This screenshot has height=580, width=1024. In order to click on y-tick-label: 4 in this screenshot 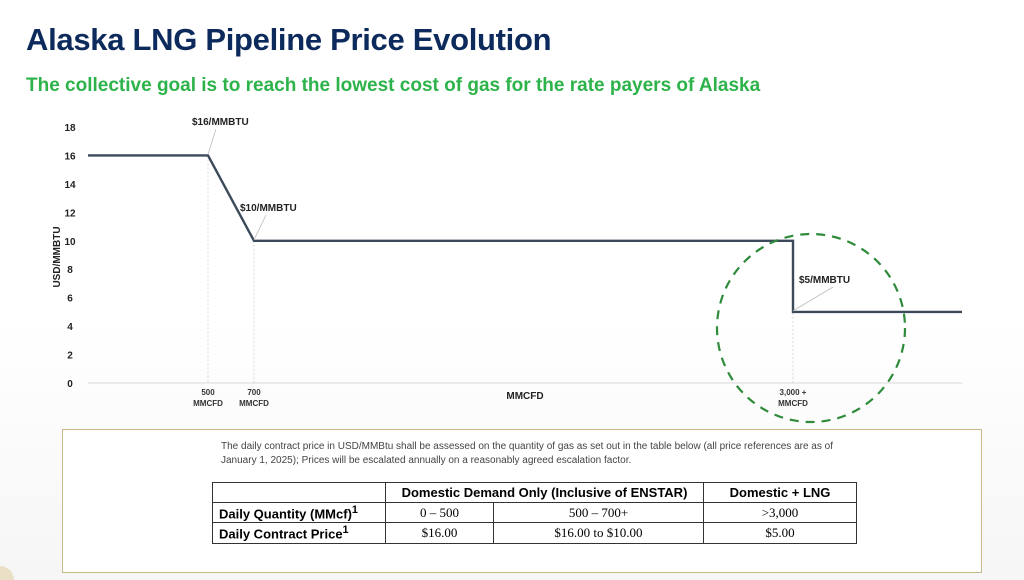, I will do `click(70, 327)`.